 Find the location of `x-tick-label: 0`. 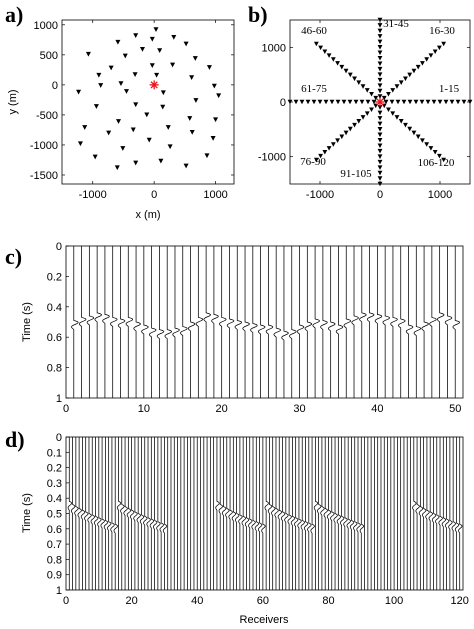

x-tick-label: 0 is located at coordinates (66, 601).